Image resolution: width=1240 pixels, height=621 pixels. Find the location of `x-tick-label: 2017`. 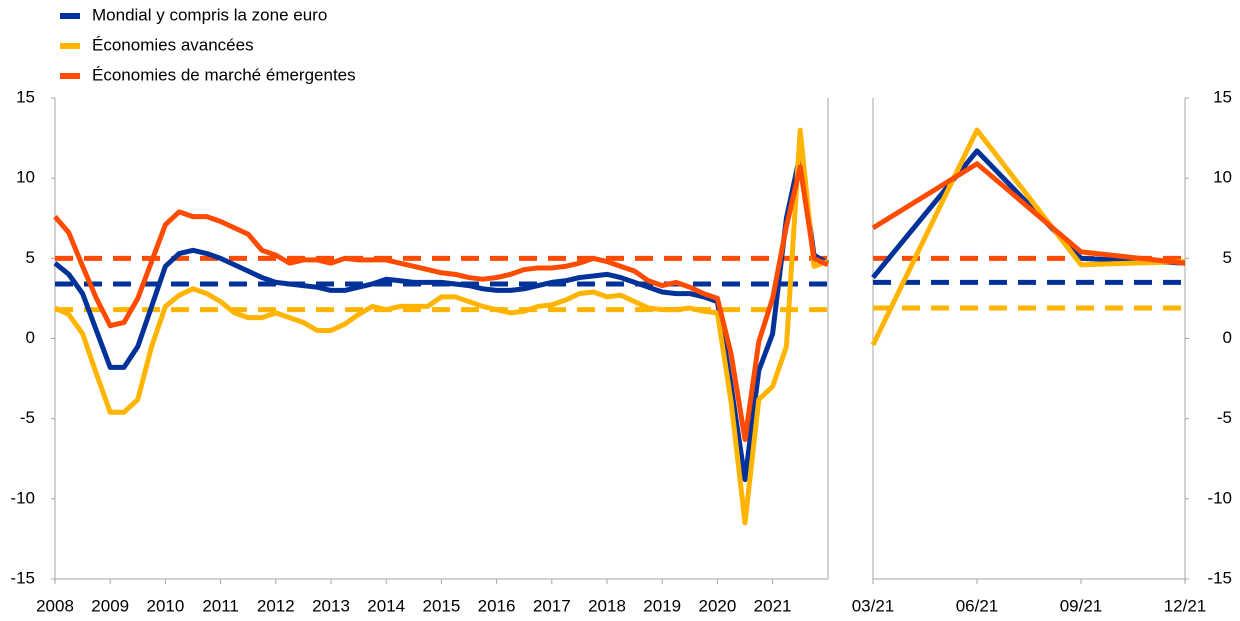

x-tick-label: 2017 is located at coordinates (552, 605).